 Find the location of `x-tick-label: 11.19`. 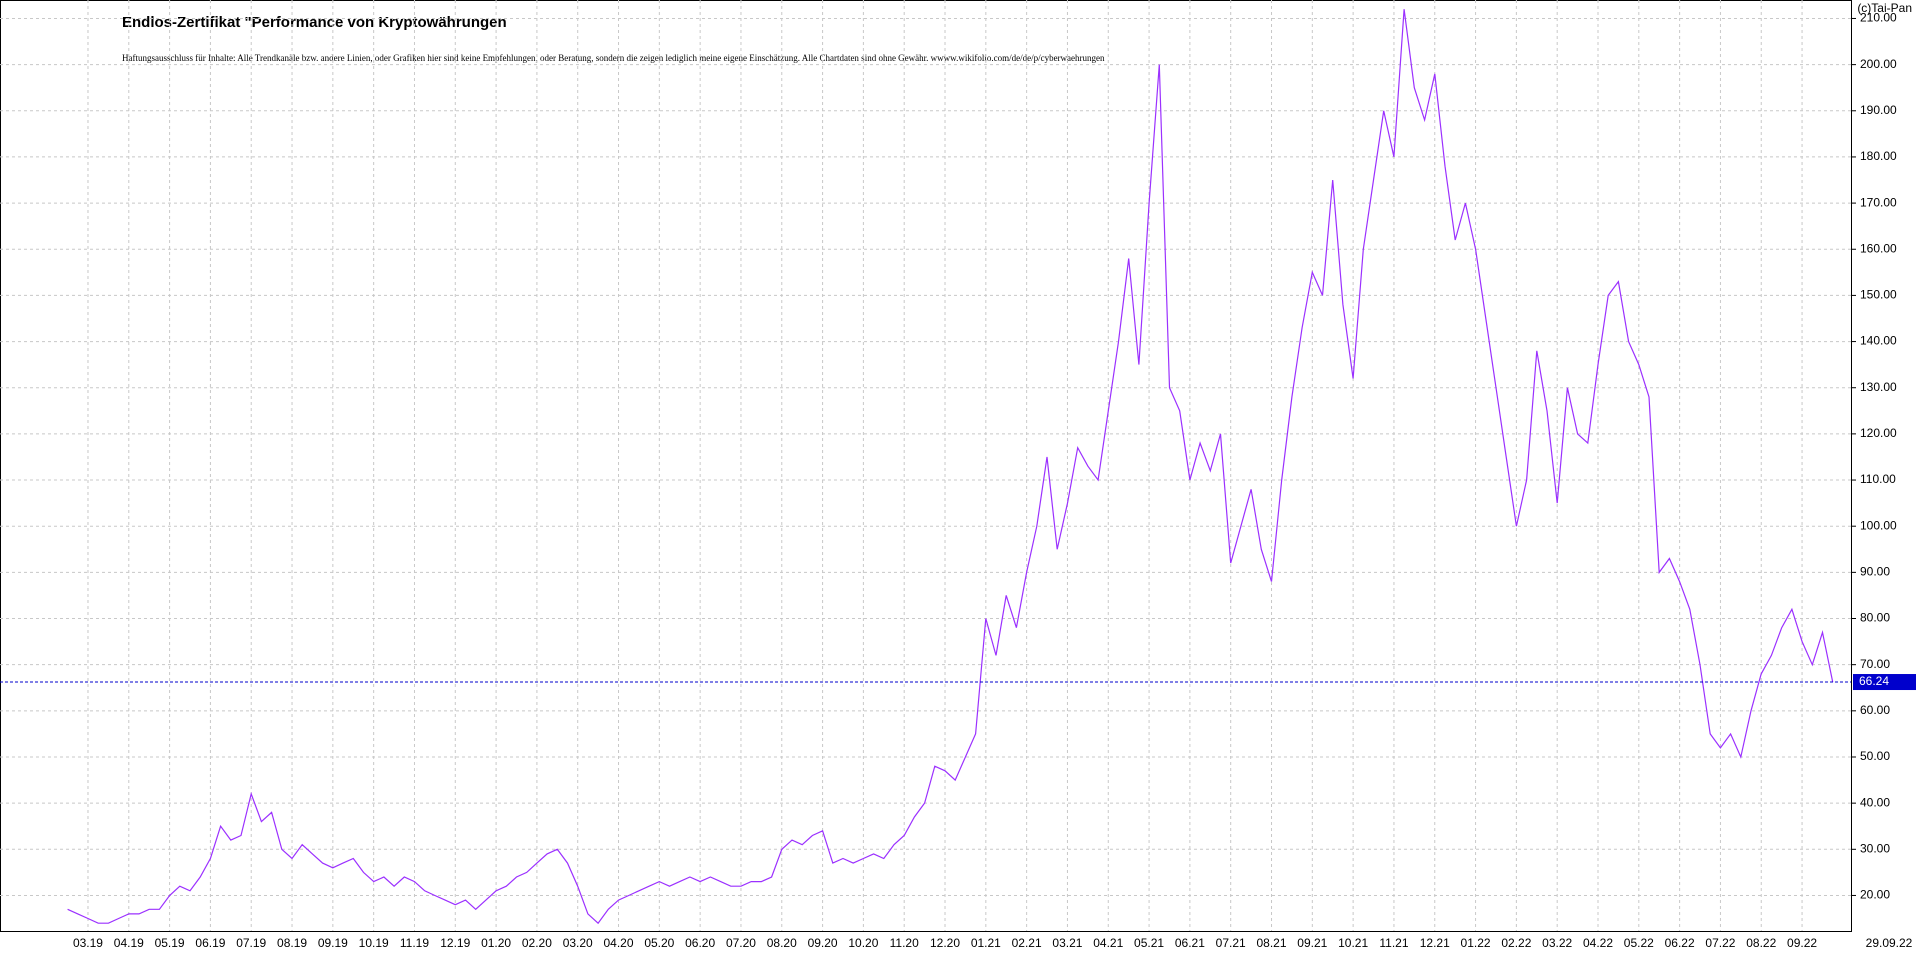

x-tick-label: 11.19 is located at coordinates (414, 943).